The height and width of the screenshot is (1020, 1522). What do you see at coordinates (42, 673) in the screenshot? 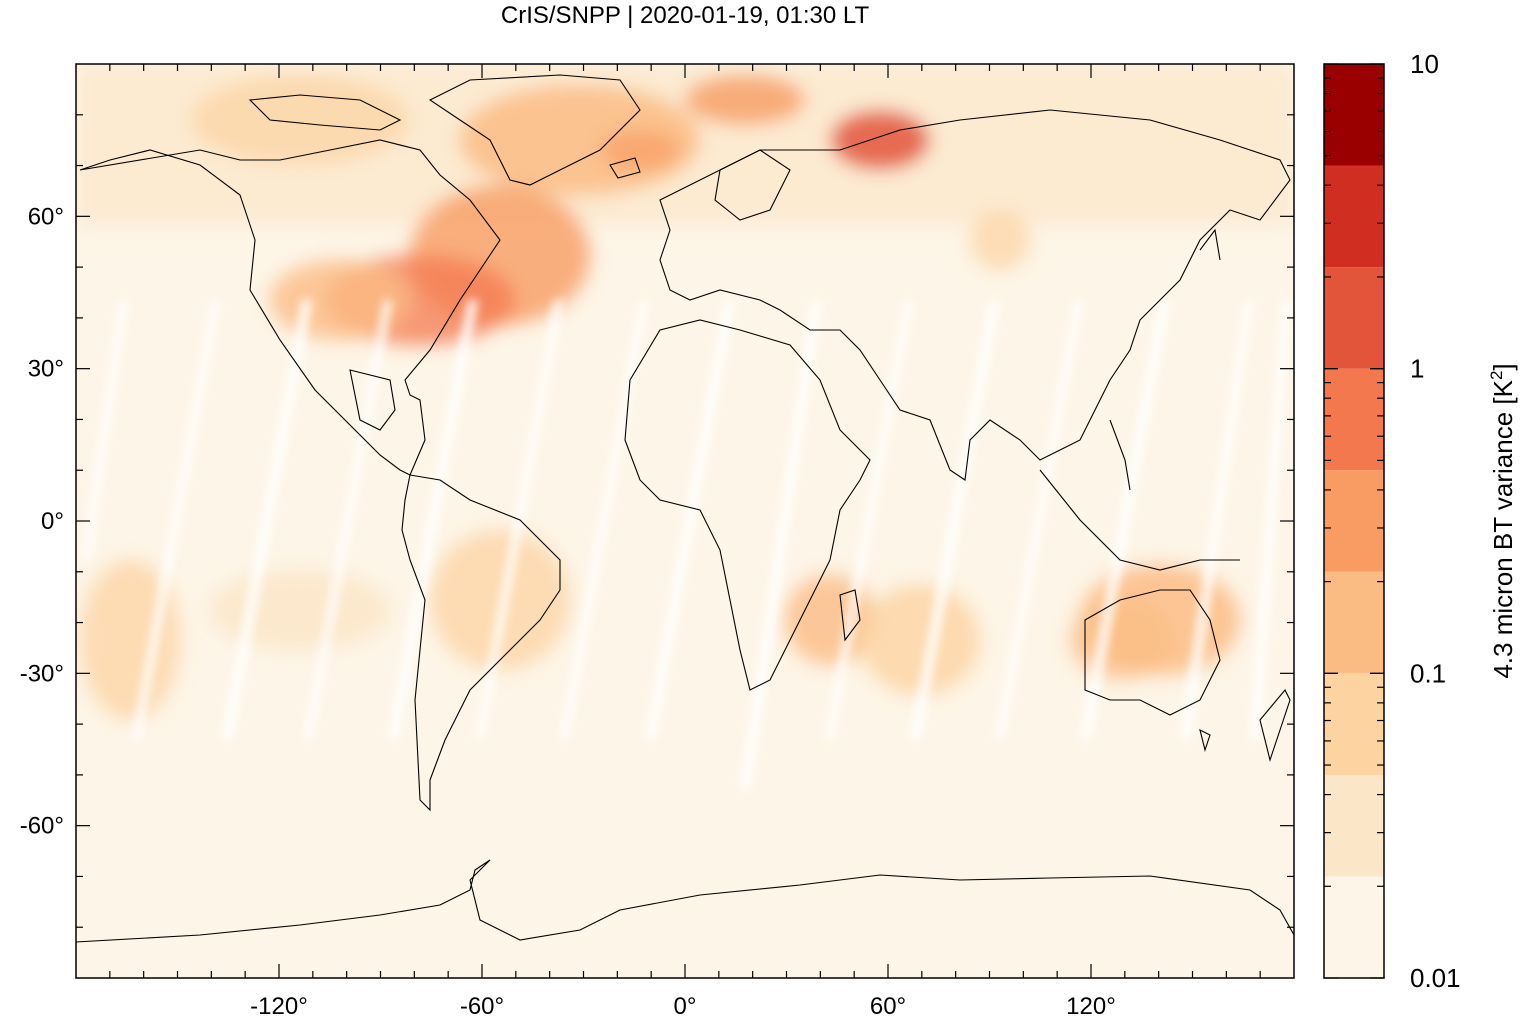
I see `y-tick-label: -30°` at bounding box center [42, 673].